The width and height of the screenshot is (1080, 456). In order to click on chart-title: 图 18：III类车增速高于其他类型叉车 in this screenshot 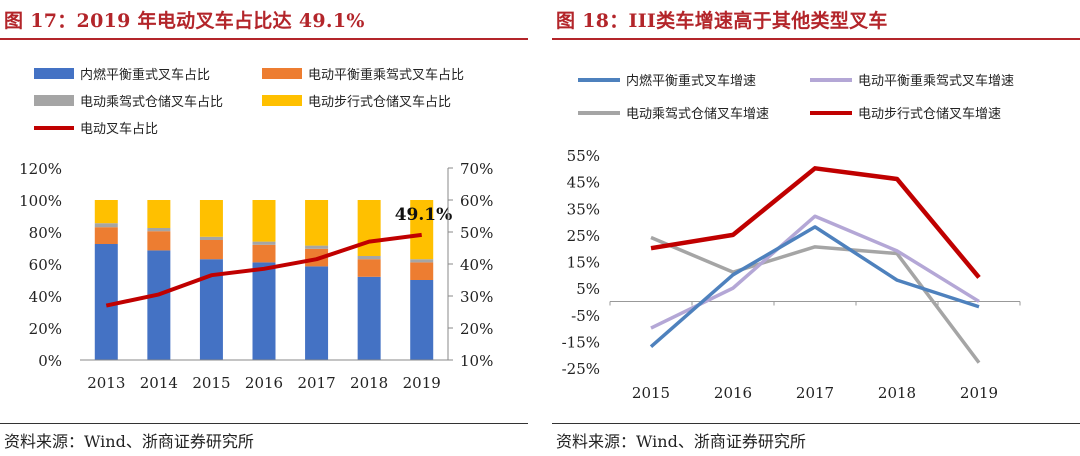, I will do `click(722, 21)`.